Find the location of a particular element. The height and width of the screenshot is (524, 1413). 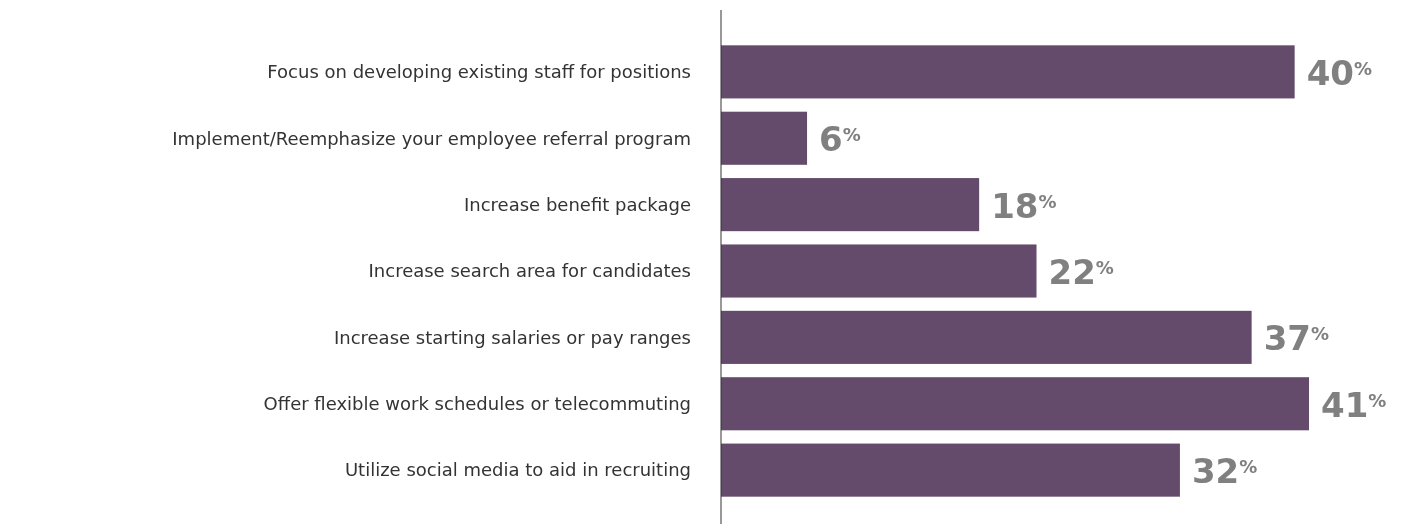

data-label: 37$^{%}$ is located at coordinates (1296, 338).